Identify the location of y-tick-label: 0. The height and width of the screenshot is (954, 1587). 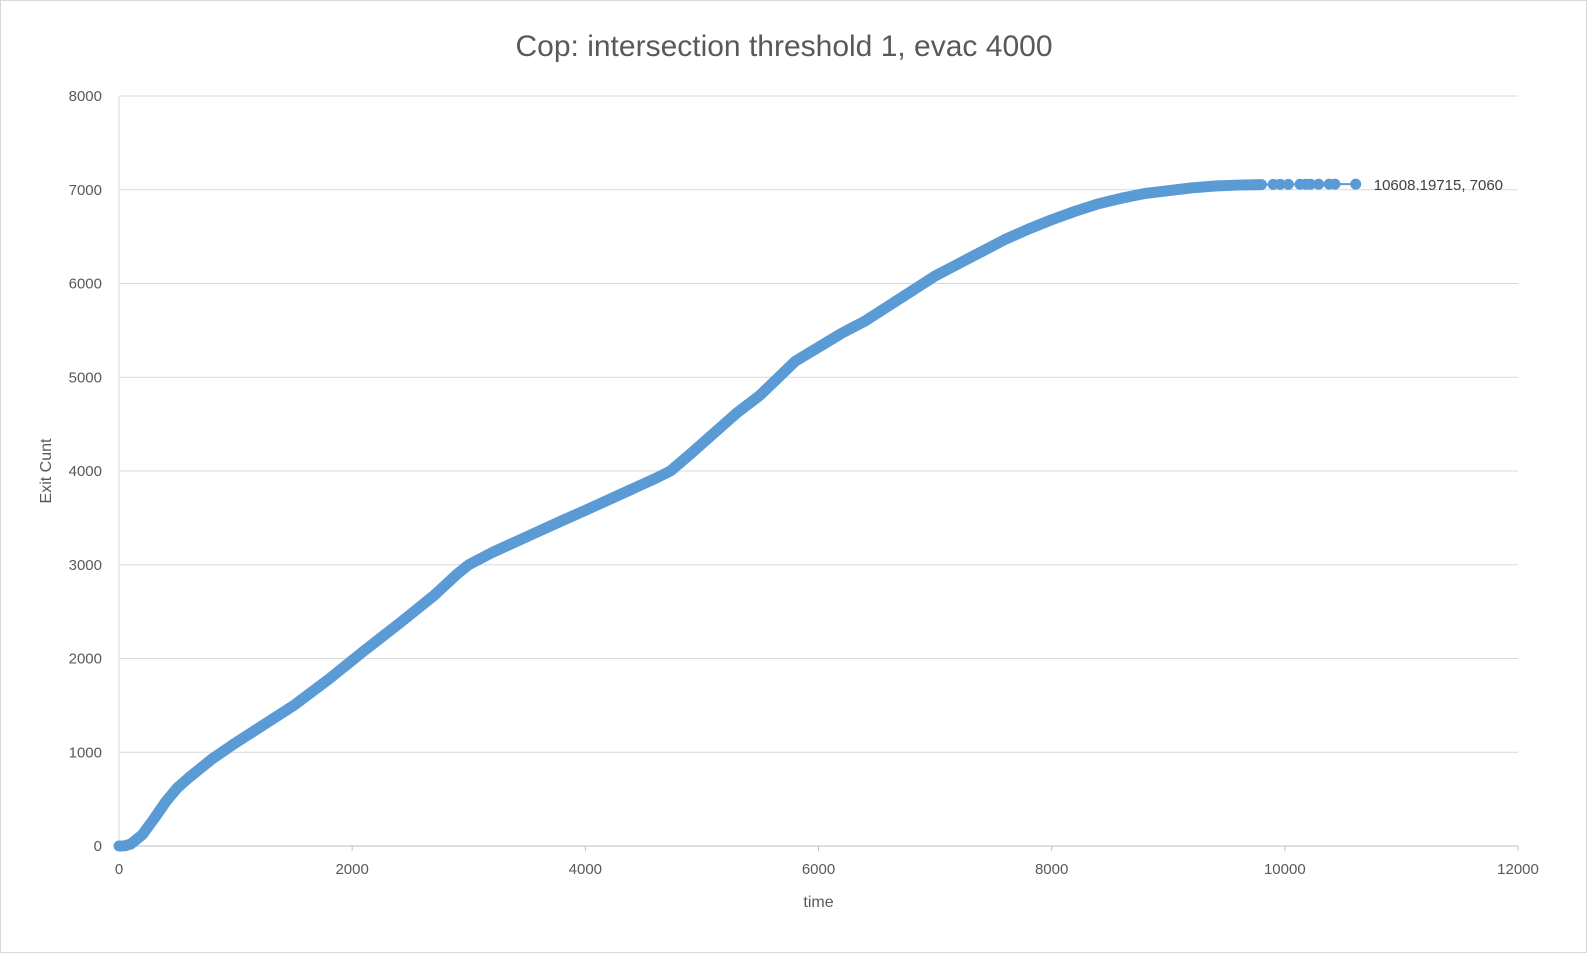
(98, 846).